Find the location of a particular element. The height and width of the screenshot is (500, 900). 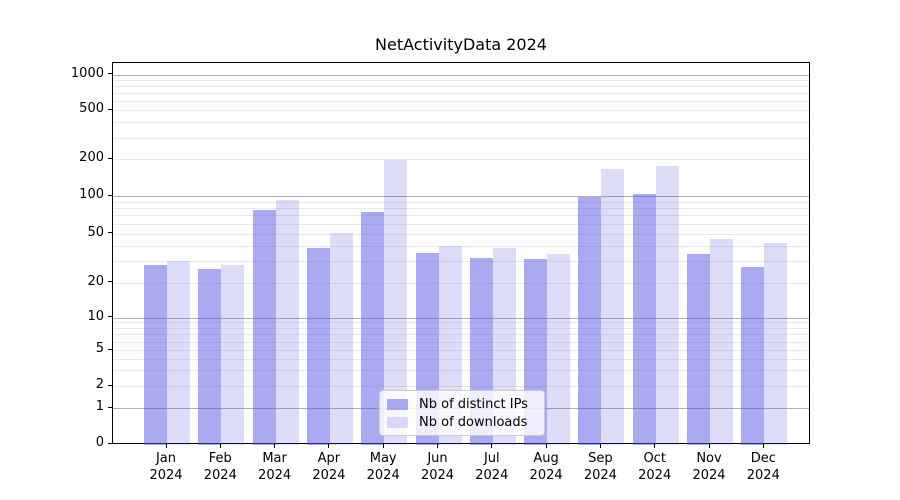

legend-entry-distinct-ips: Nb of distinct IPs is located at coordinates (461, 404).